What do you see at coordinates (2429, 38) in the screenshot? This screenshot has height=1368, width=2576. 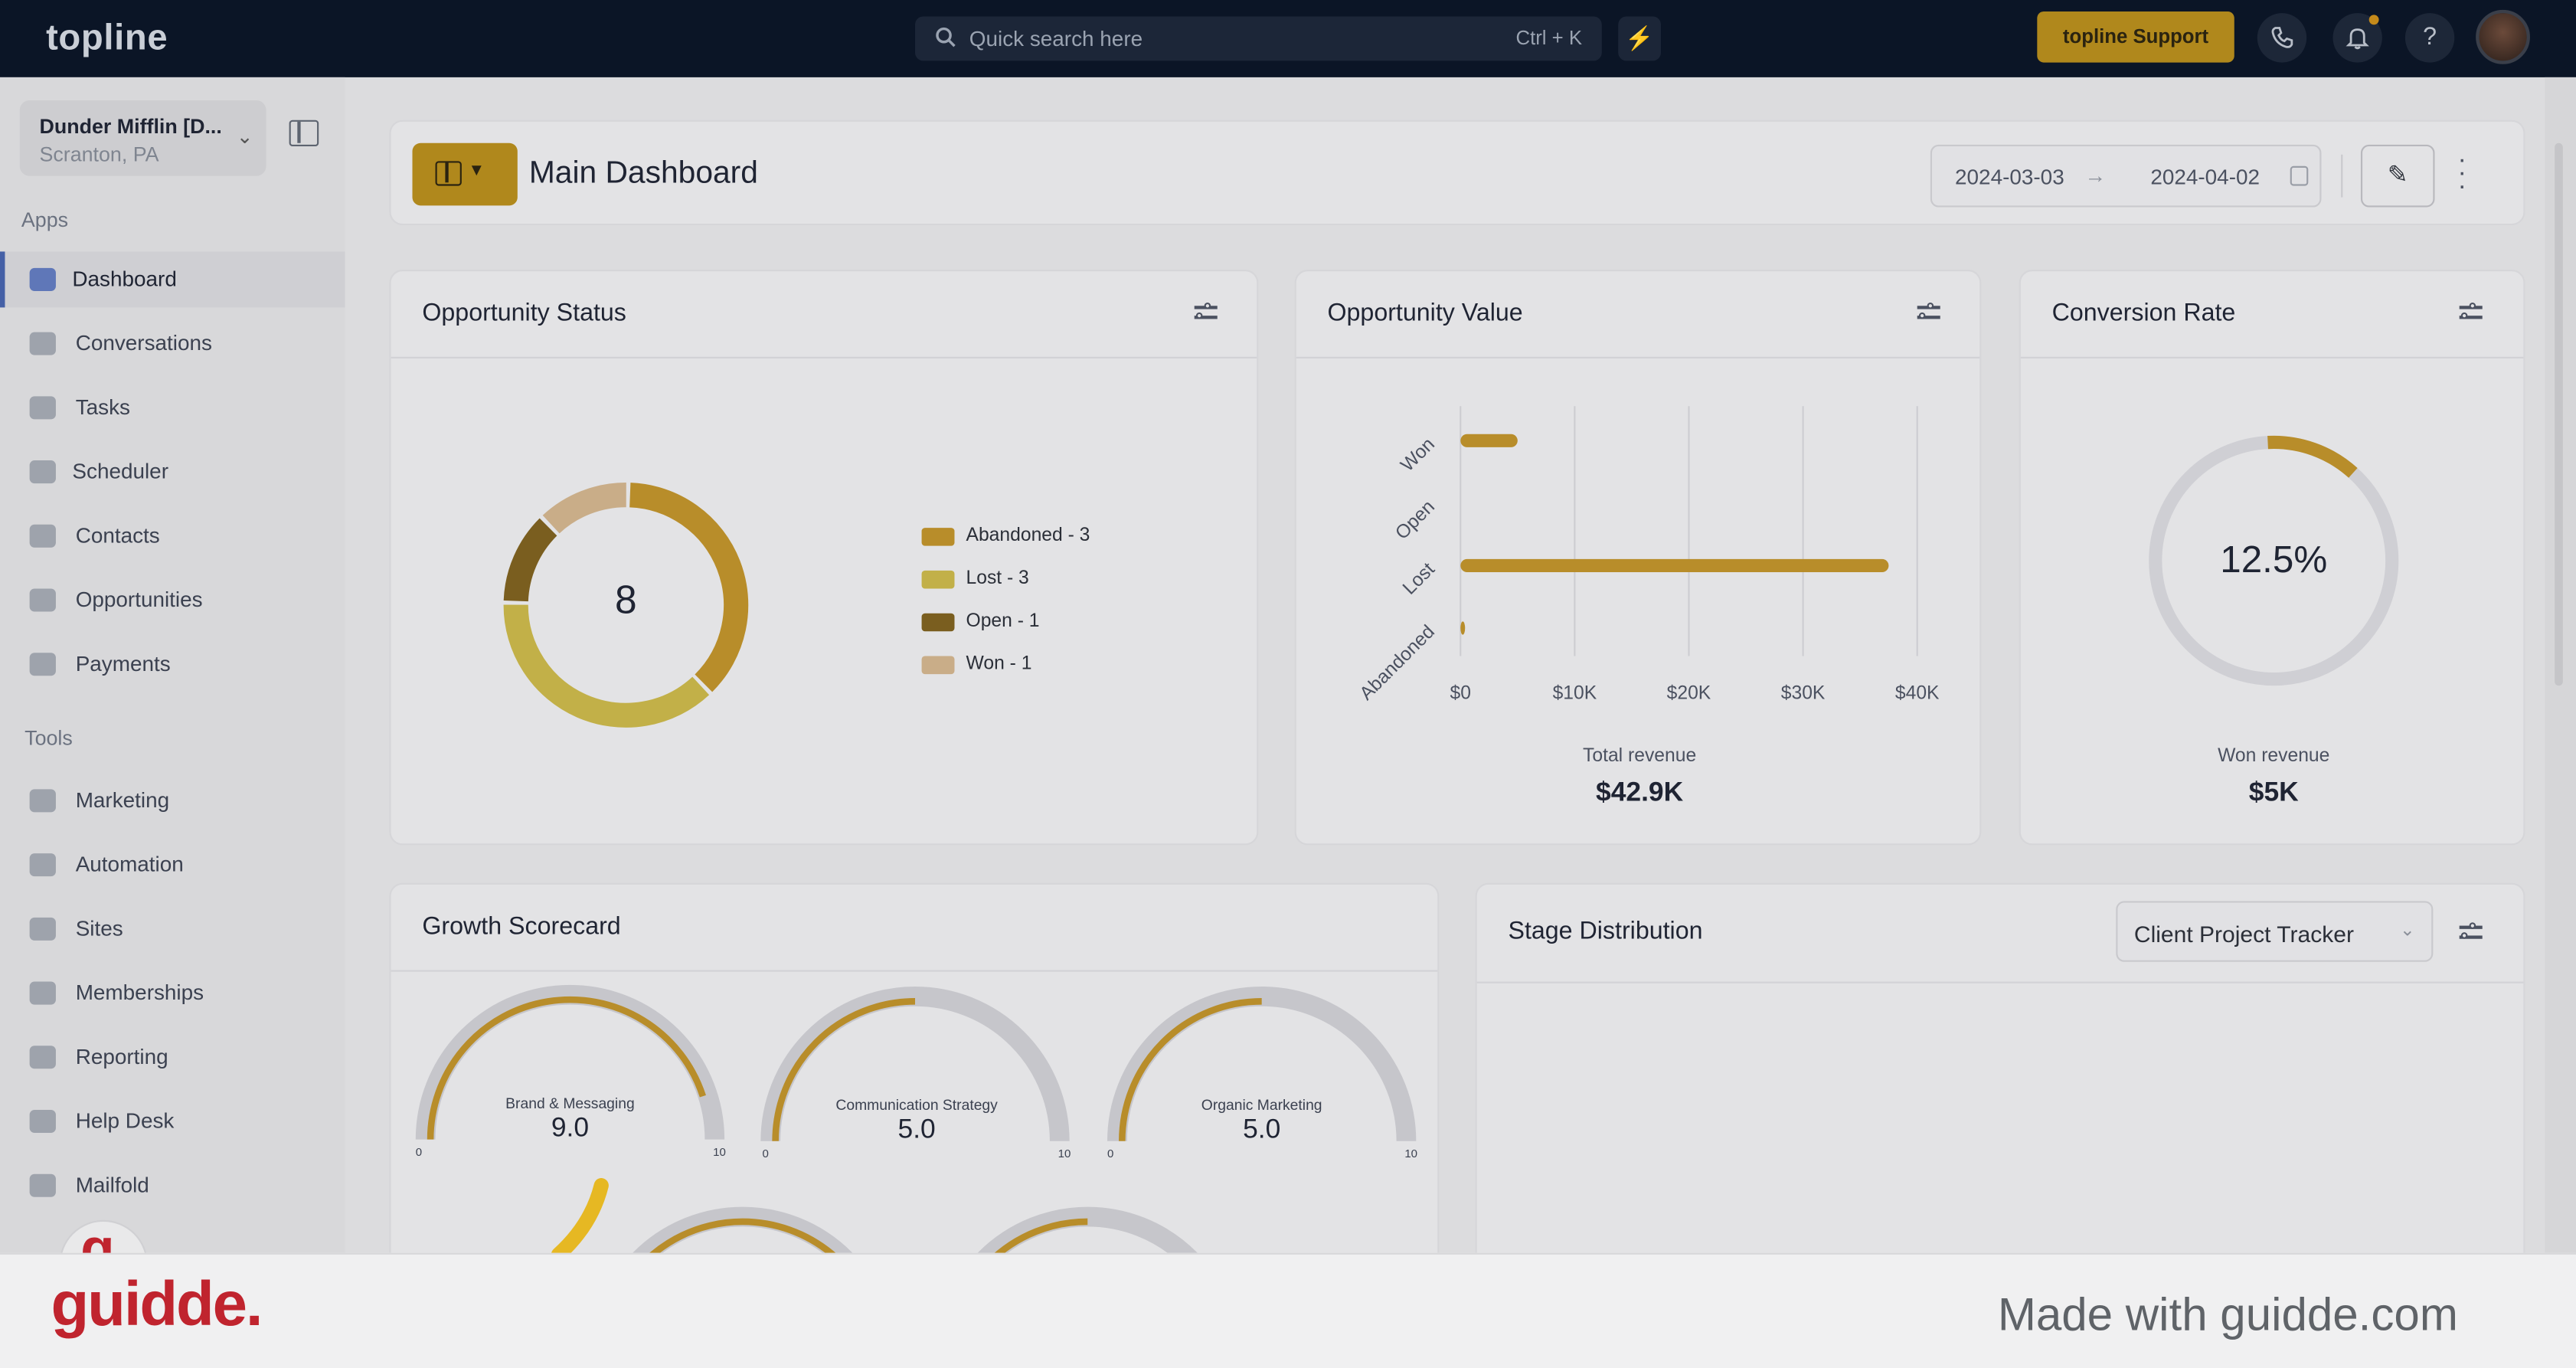 I see `help-button: ?` at bounding box center [2429, 38].